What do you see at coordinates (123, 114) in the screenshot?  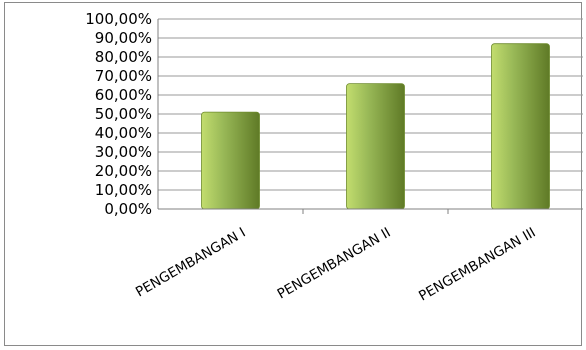 I see `y-tick-label: 50,00%` at bounding box center [123, 114].